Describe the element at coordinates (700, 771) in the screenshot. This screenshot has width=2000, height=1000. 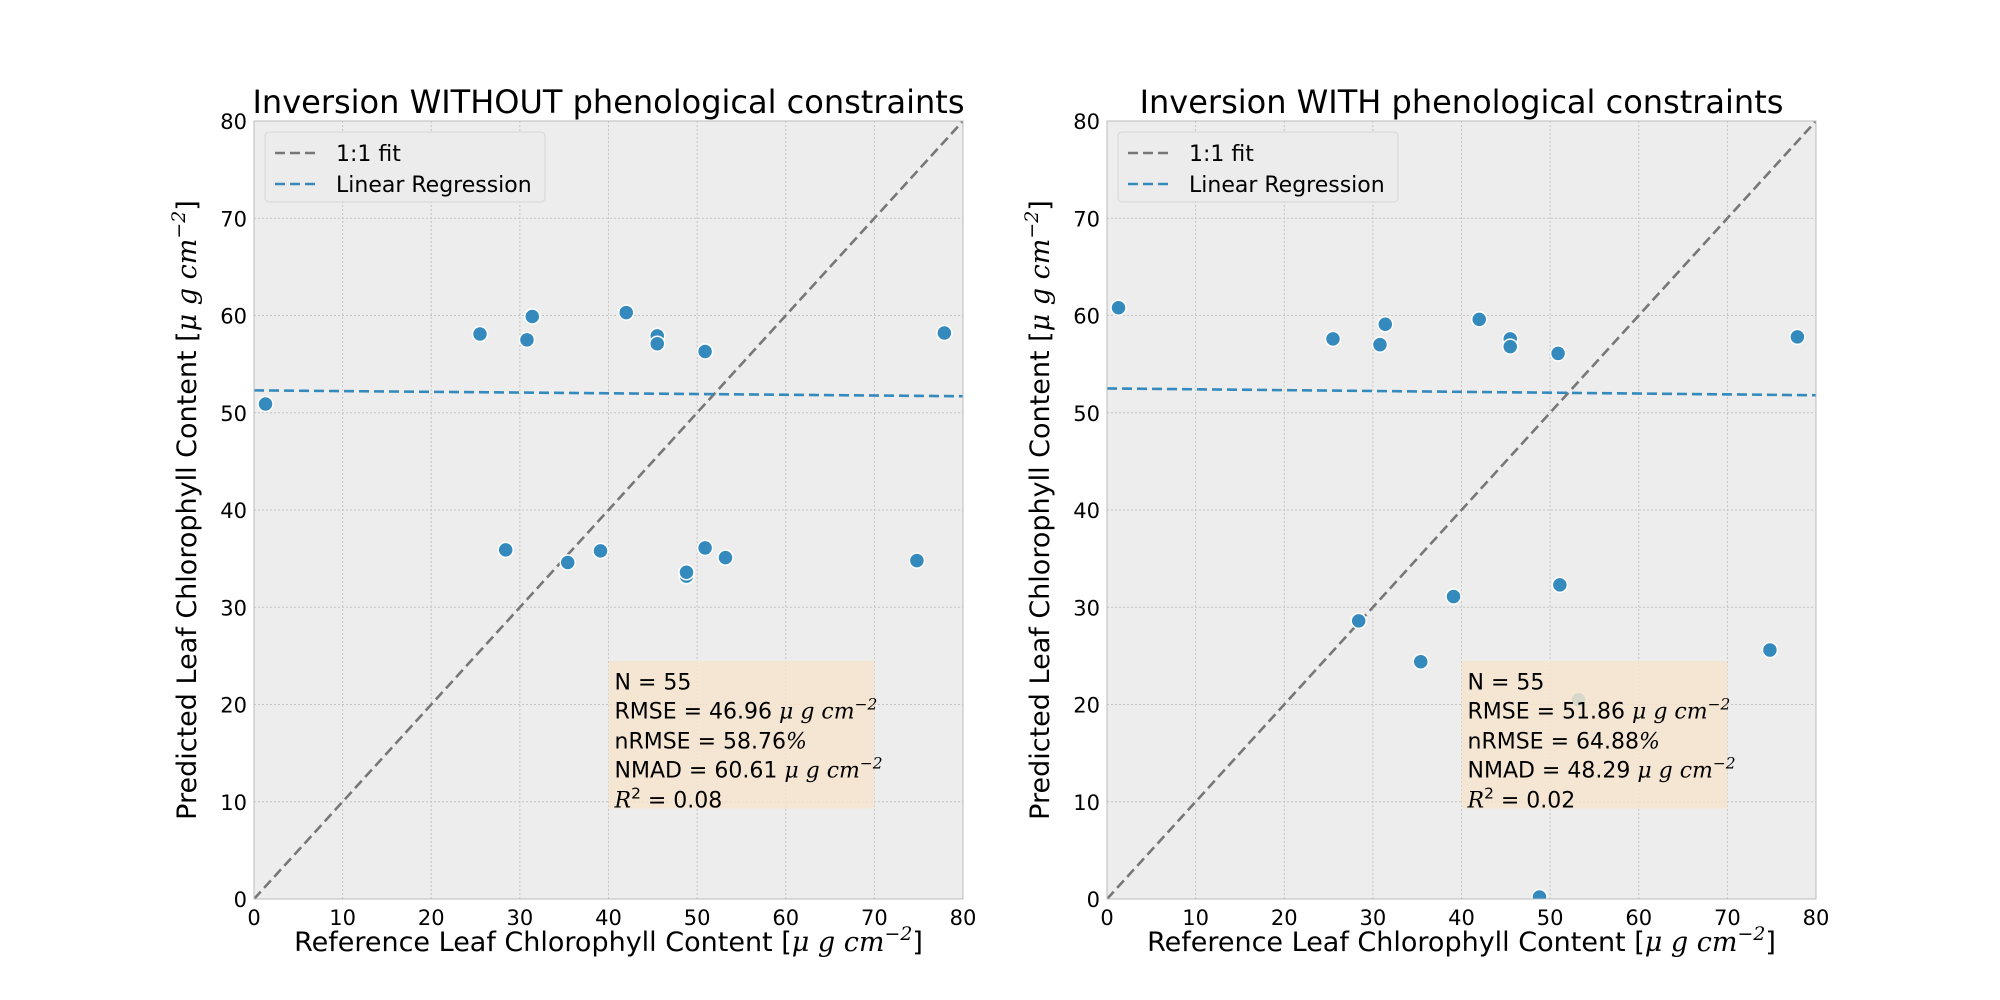
I see `stat-nmad-value: NMAD = 60.61` at that location.